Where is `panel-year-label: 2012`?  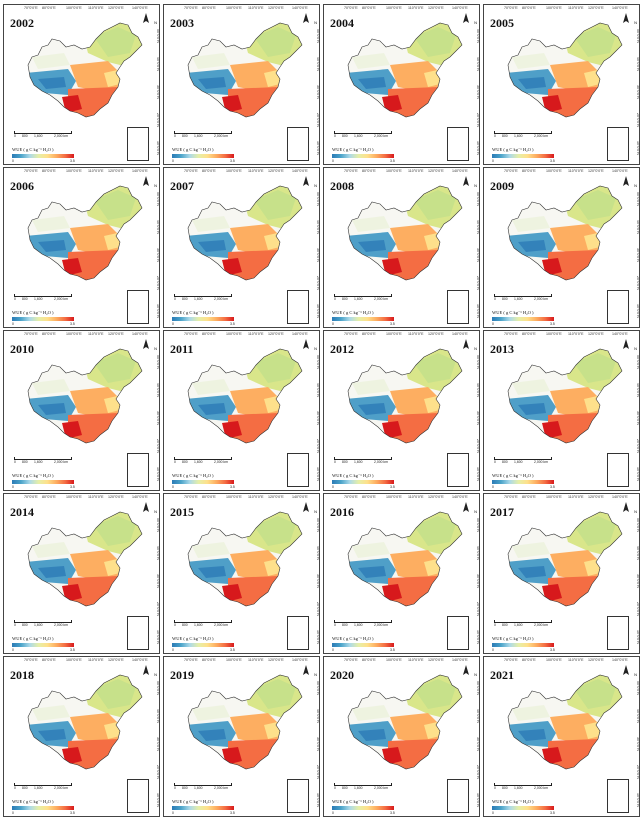
panel-year-label: 2012 is located at coordinates (342, 349).